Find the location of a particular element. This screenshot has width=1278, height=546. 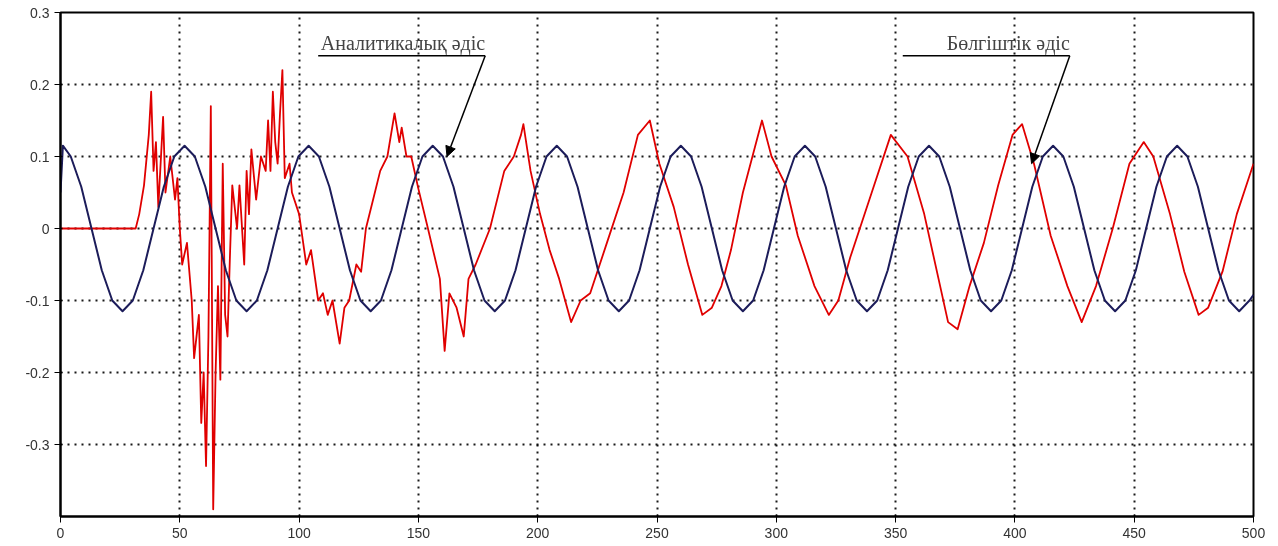

x-tick-label: 150 is located at coordinates (418, 532).